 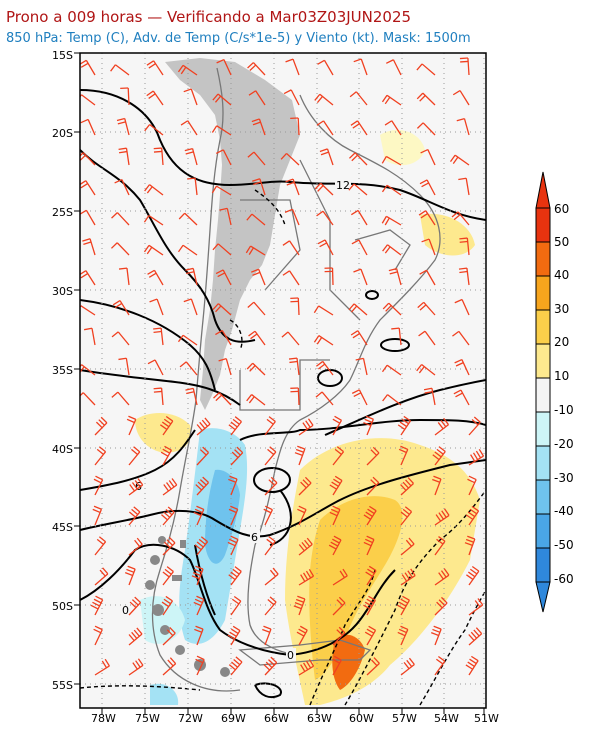 I want to click on contour-label-6a: 6, so click(x=138, y=486).